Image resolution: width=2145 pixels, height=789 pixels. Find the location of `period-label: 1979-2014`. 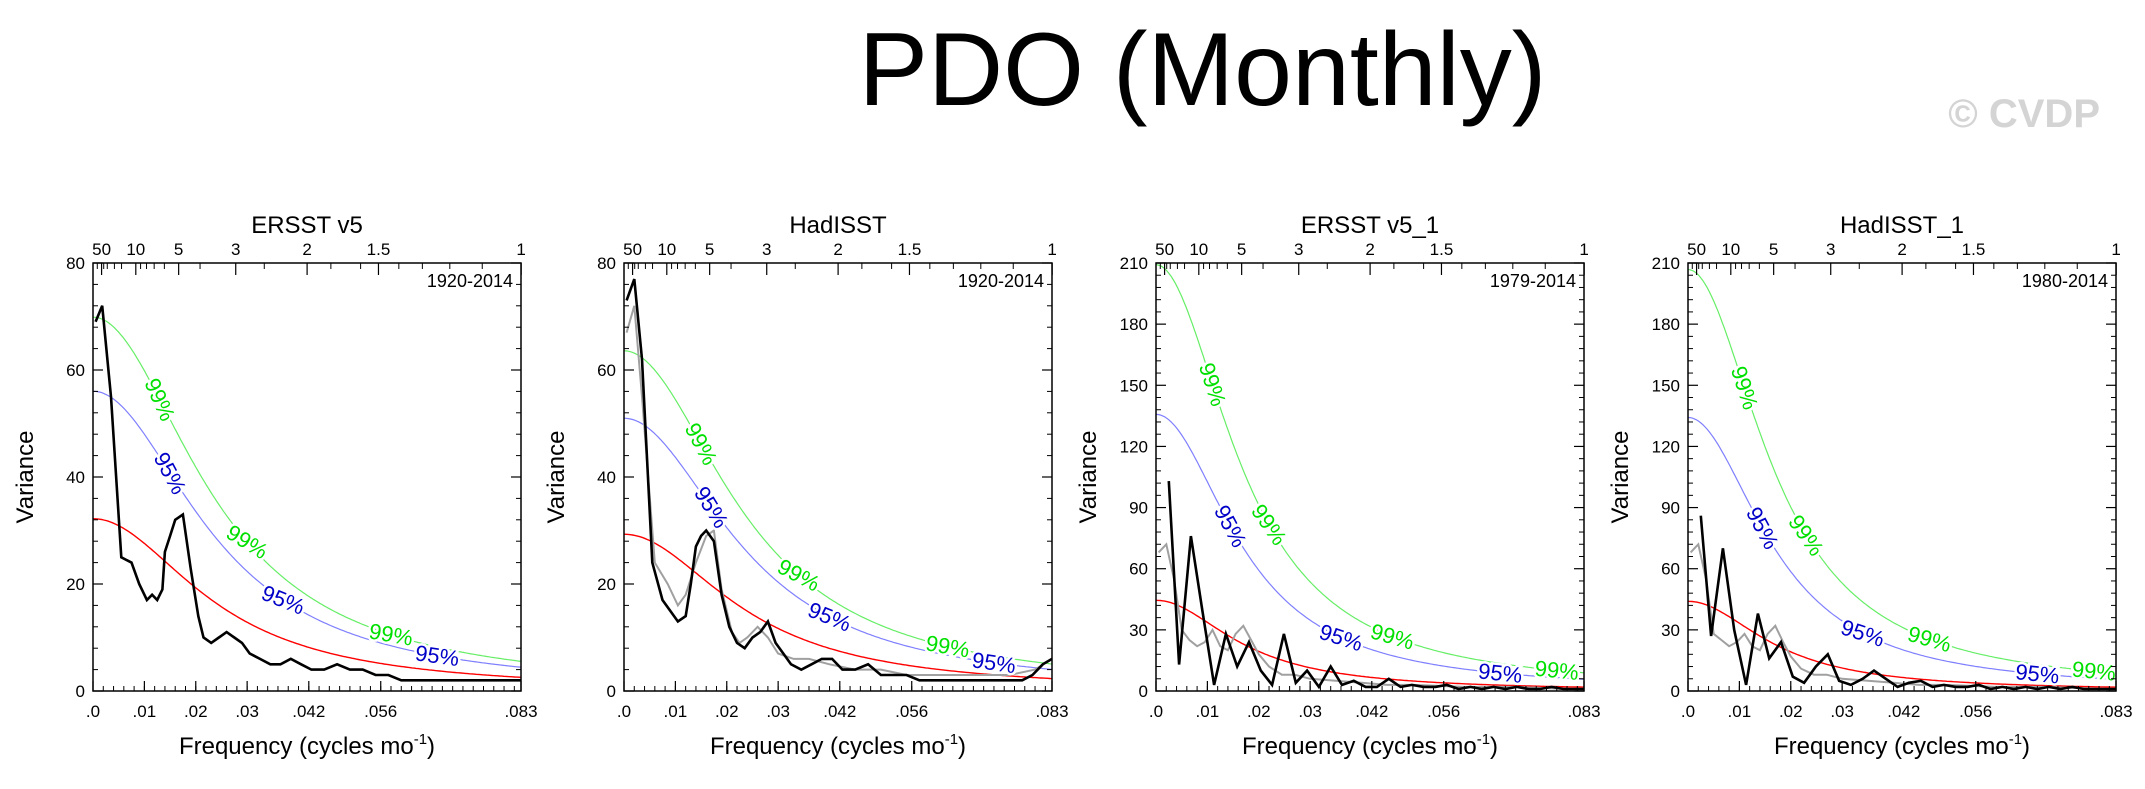

period-label: 1979-2014 is located at coordinates (1533, 281).